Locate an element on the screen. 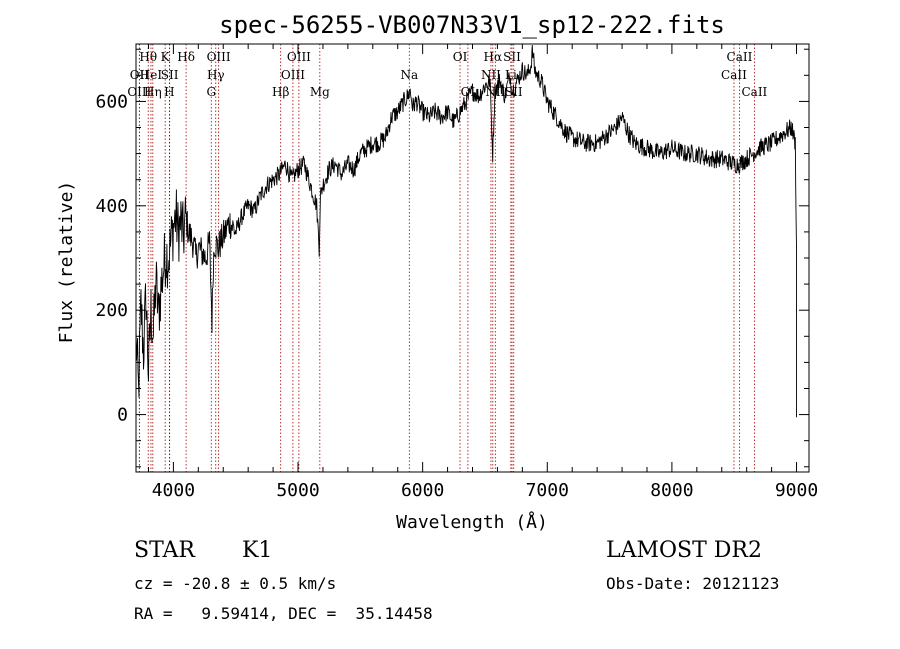 Image resolution: width=900 pixels, height=649 pixels. line-marker-label: Hδ is located at coordinates (186, 57).